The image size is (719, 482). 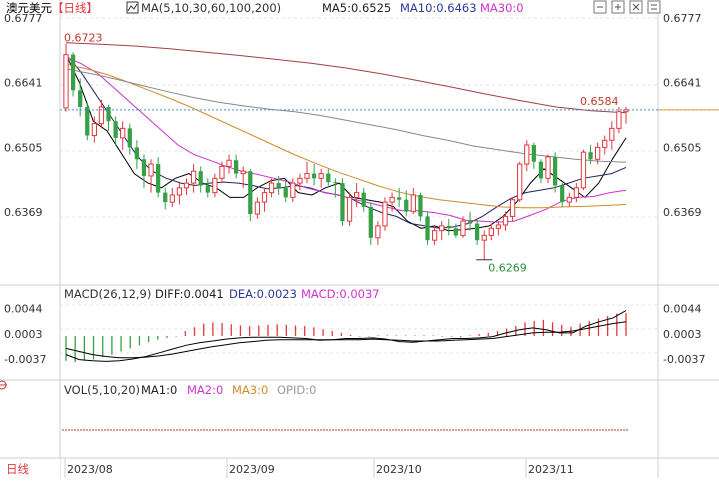 What do you see at coordinates (682, 309) in the screenshot?
I see `macd-tick-right: 0.0044` at bounding box center [682, 309].